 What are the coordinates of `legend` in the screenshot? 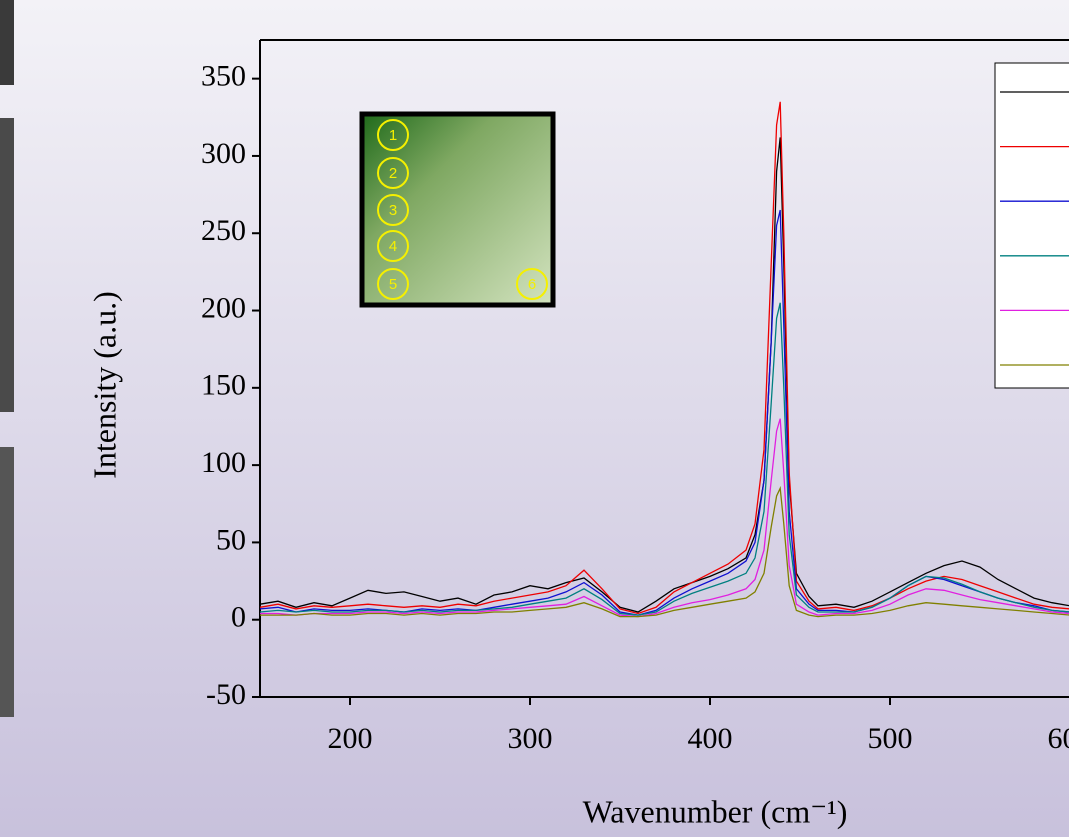 It's located at (1031, 225).